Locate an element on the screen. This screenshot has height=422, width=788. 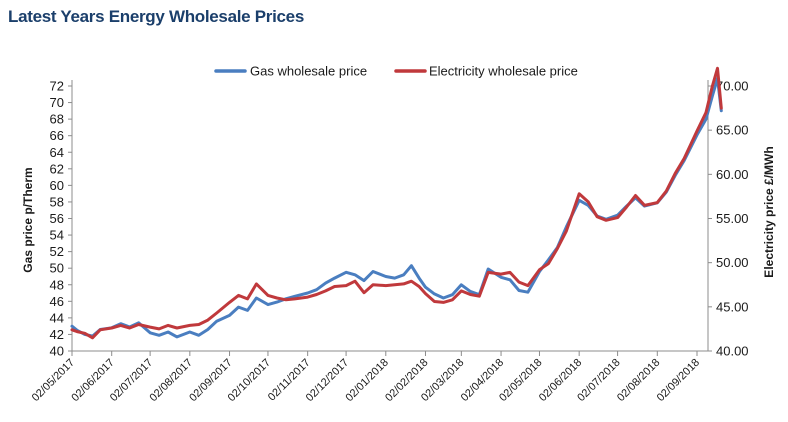
left-axis-label: Gas price p/Therm is located at coordinates (28, 219).